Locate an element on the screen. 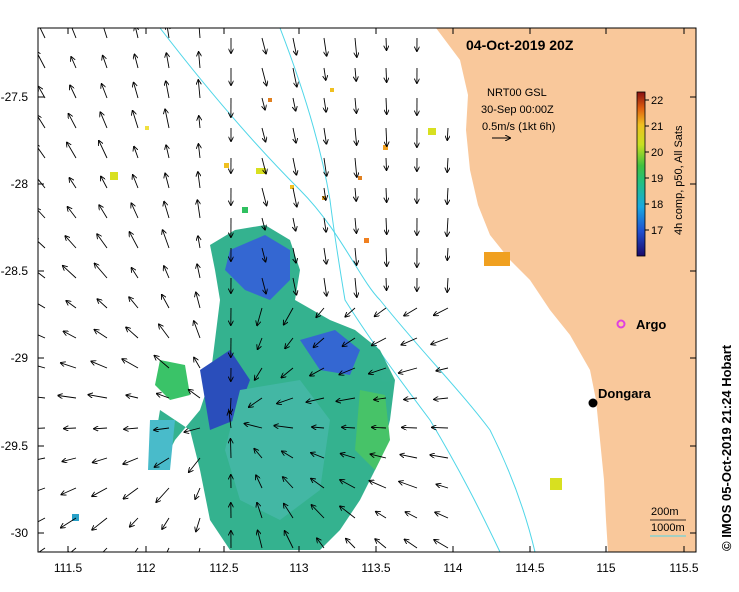 The image size is (739, 592). y-tick-label: -27.5 is located at coordinates (15, 97).